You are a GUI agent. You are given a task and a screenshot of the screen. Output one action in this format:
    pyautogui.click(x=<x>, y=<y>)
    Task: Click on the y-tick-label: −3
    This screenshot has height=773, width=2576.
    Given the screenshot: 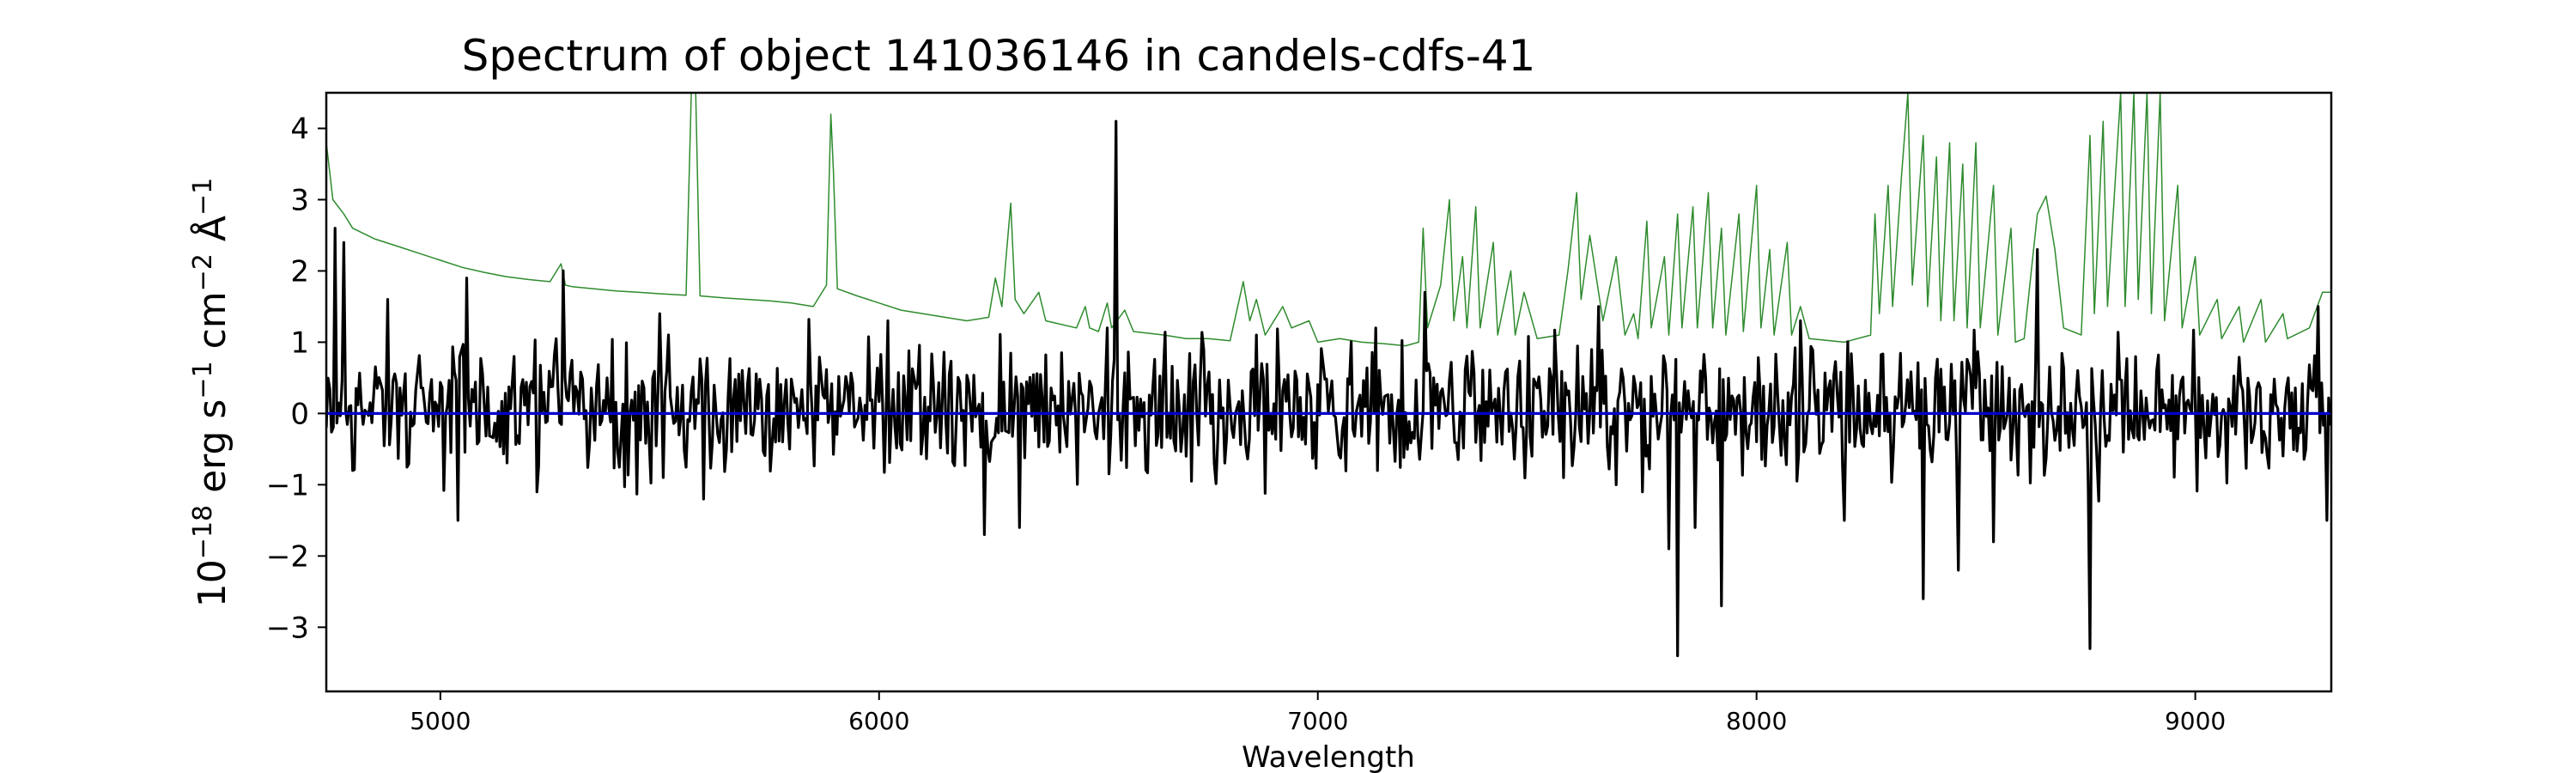 What is the action you would take?
    pyautogui.click(x=287, y=628)
    